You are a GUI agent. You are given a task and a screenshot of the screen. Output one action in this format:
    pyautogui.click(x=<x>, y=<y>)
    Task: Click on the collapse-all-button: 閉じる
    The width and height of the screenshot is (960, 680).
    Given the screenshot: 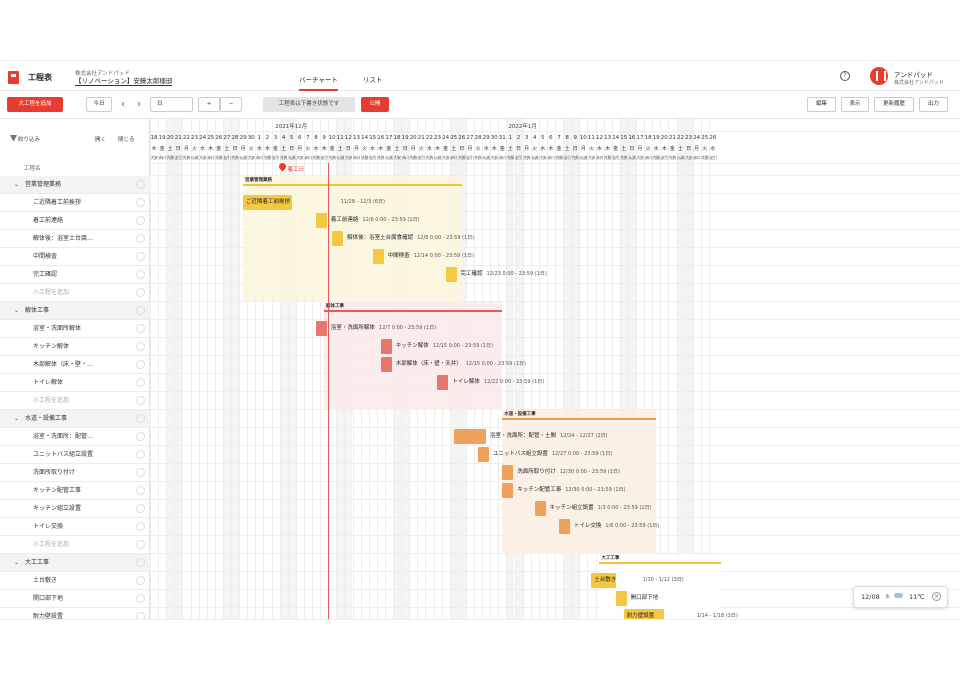 What is the action you would take?
    pyautogui.click(x=126, y=140)
    